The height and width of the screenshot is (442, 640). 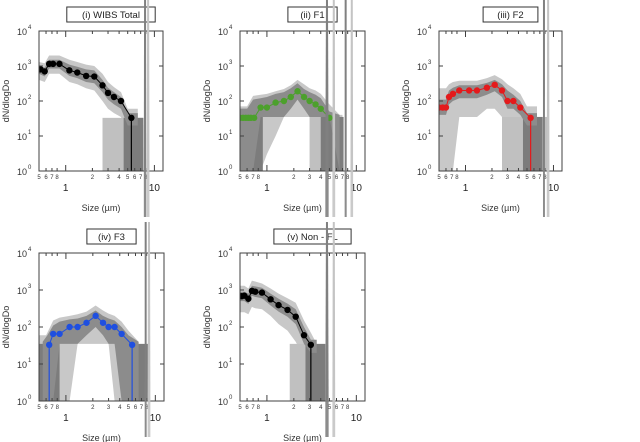 I want to click on x-minor-tick-label: 3, so click(x=310, y=408).